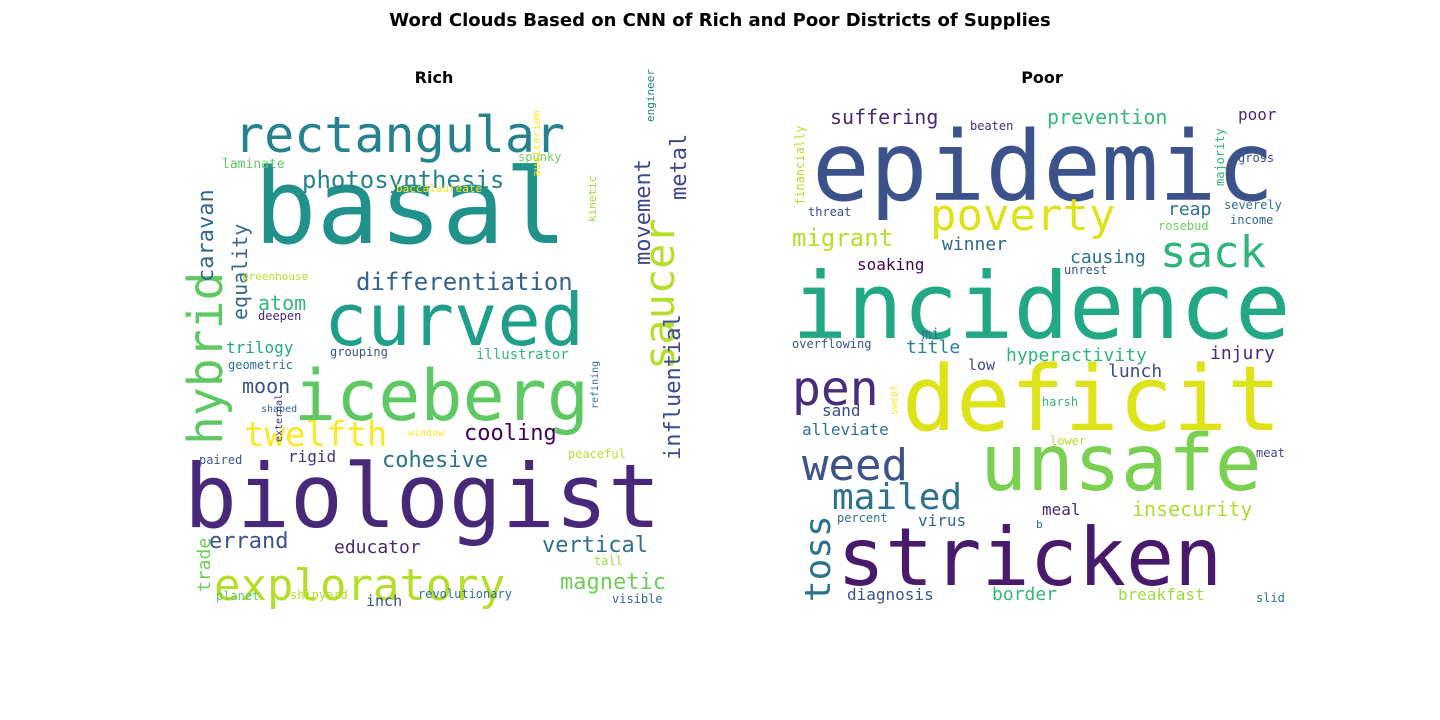 The image size is (1440, 720). Describe the element at coordinates (933, 347) in the screenshot. I see `word-title: title` at that location.